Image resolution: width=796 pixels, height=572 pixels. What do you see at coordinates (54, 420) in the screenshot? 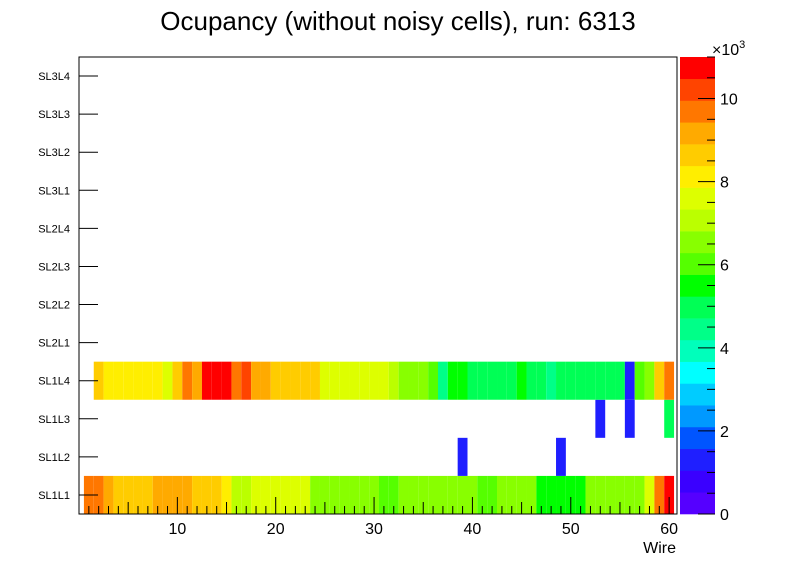
I see `y-tick-label: SL1L3` at bounding box center [54, 420].